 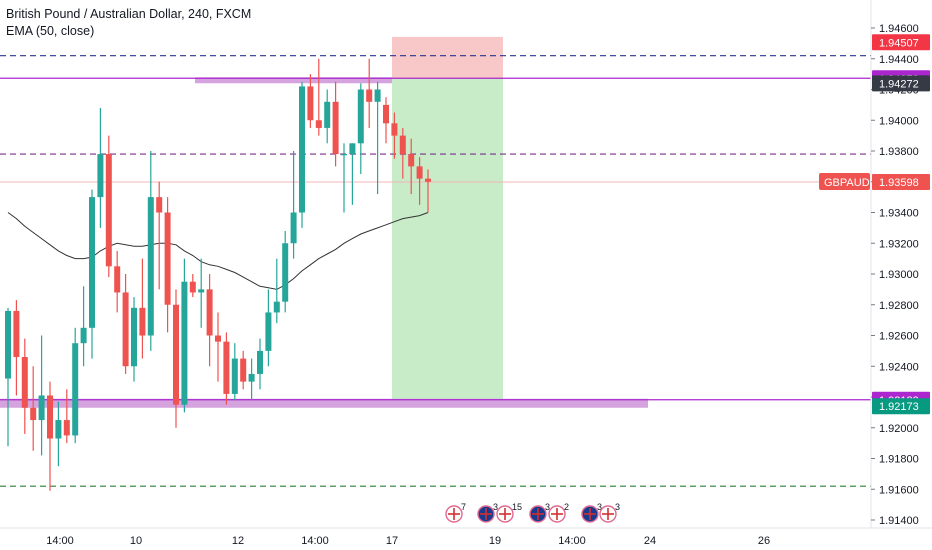 I want to click on event-count: 7, so click(x=463, y=507).